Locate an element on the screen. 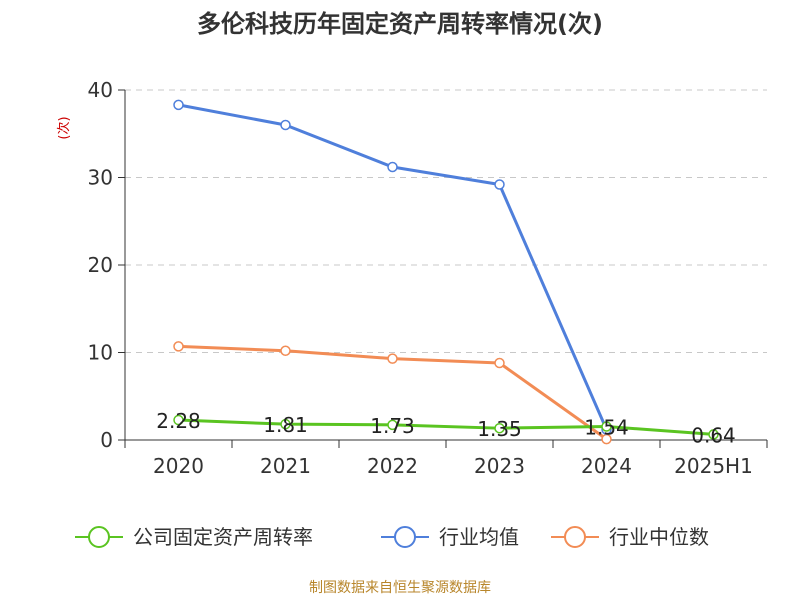 Image resolution: width=800 pixels, height=600 pixels. x-tick-label: 2024 is located at coordinates (606, 466).